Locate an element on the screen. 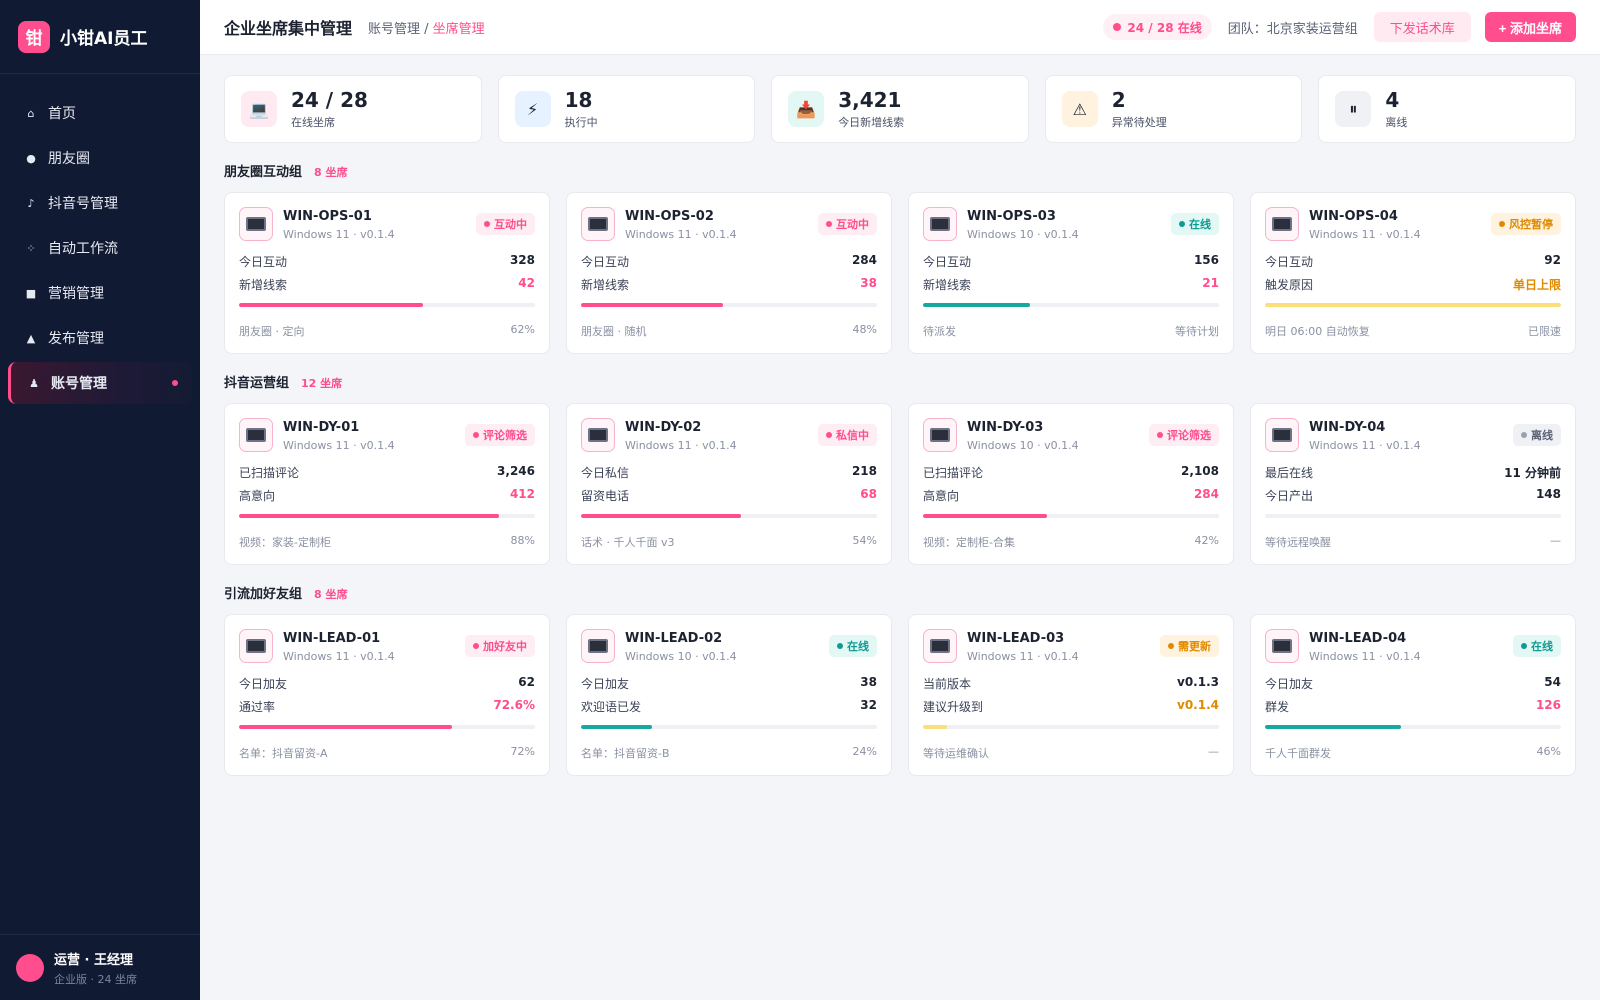 This screenshot has height=1000, width=1600. add-seat-button: + 添加坐席 is located at coordinates (1530, 27).